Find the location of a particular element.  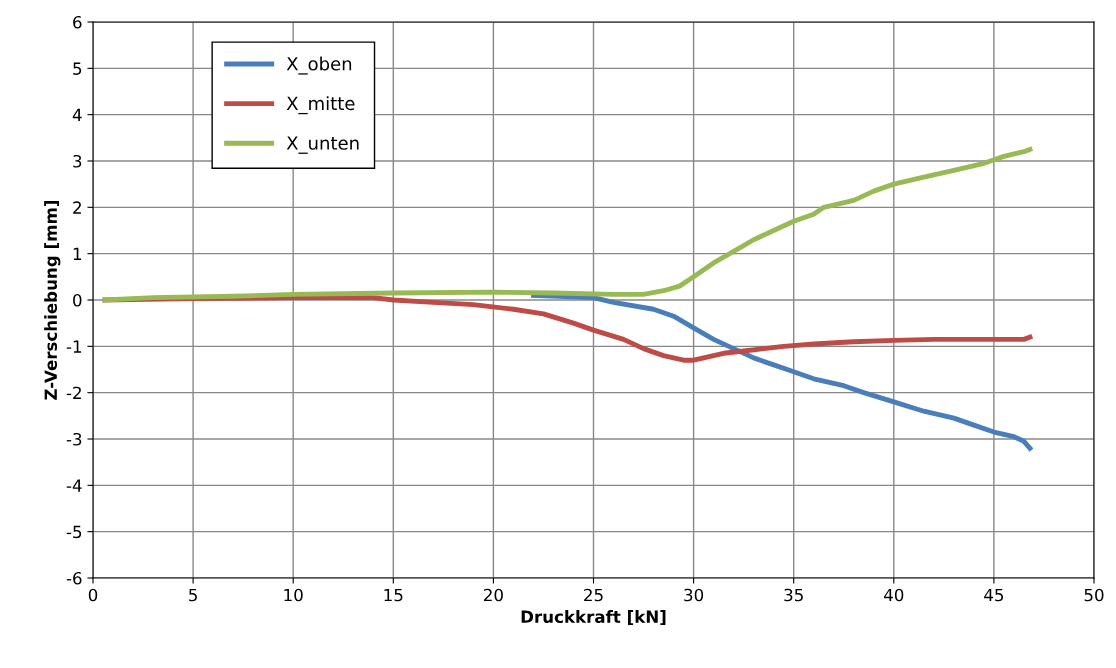

x-tick-label: 35 is located at coordinates (793, 595).